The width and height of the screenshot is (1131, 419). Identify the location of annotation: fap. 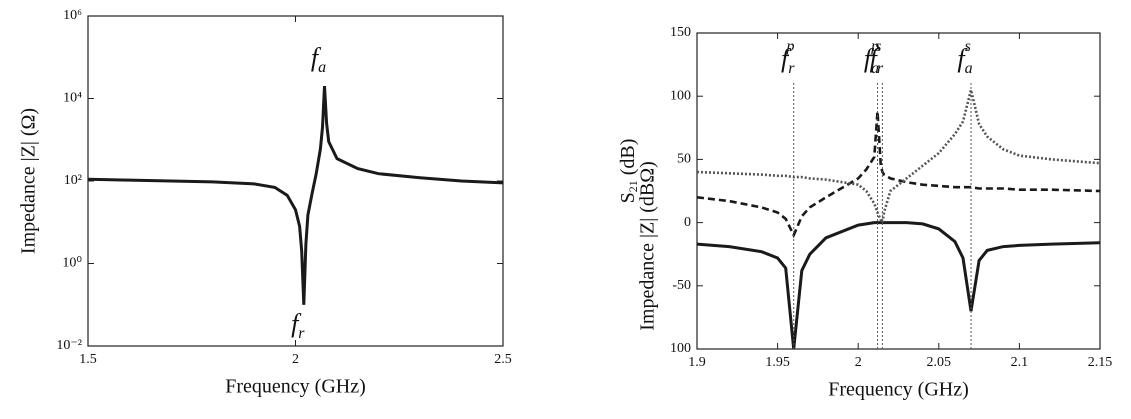
(871, 57).